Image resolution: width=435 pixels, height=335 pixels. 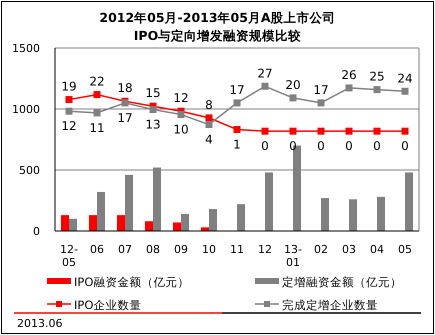 I want to click on data-label: 26, so click(x=349, y=75).